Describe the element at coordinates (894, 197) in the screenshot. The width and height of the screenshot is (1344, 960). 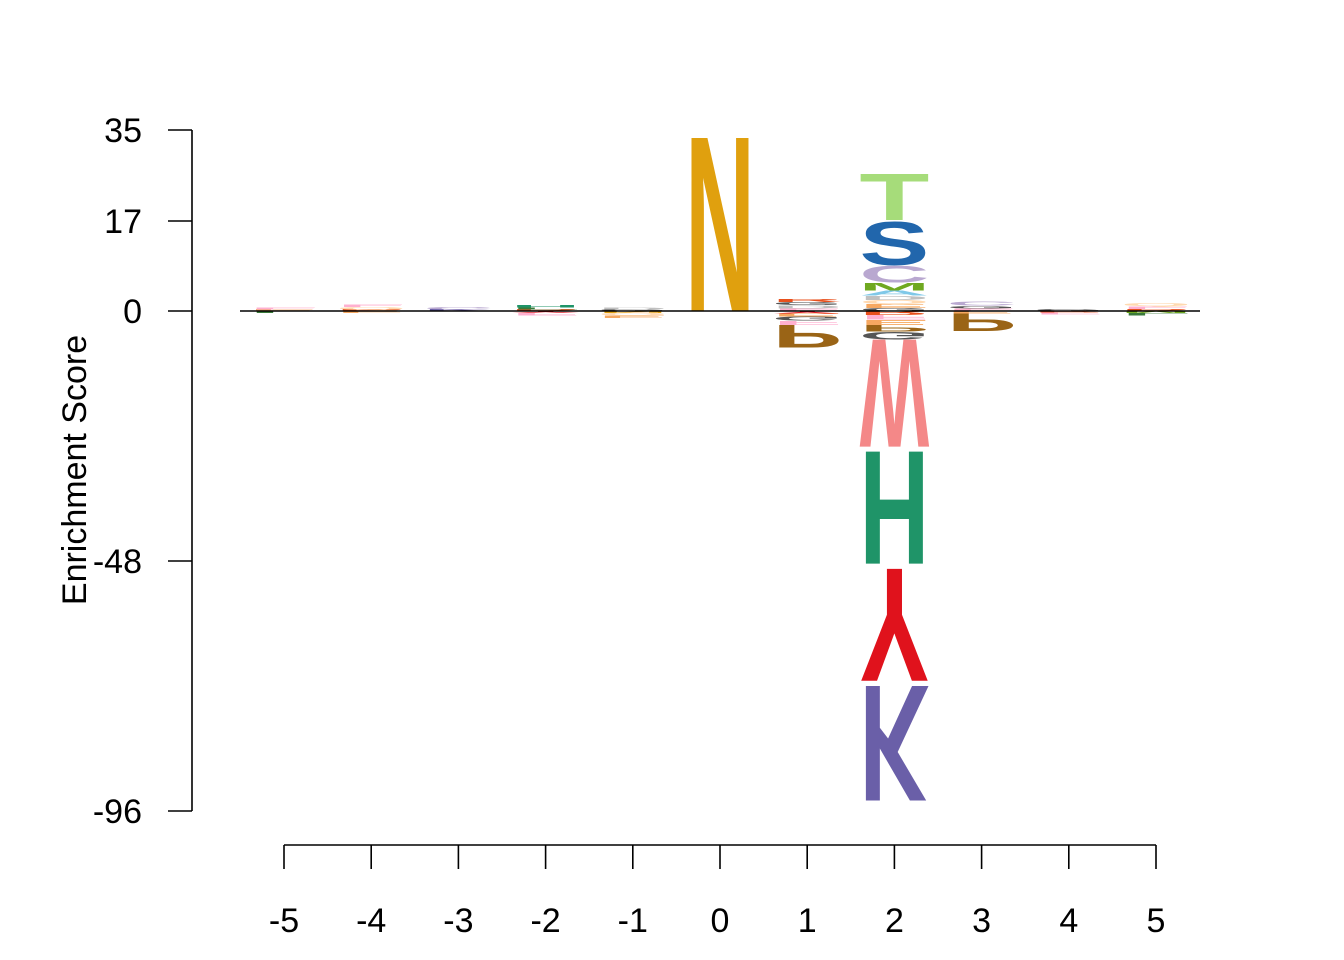
I see `logo-letter-T: T` at that location.